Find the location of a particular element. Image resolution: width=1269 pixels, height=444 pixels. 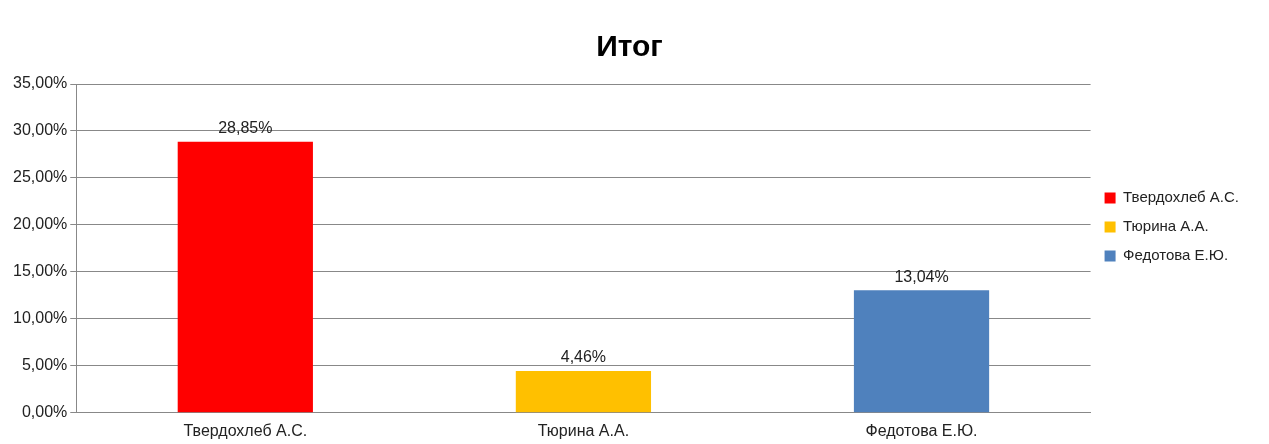

data-label: 13,04% is located at coordinates (921, 276).